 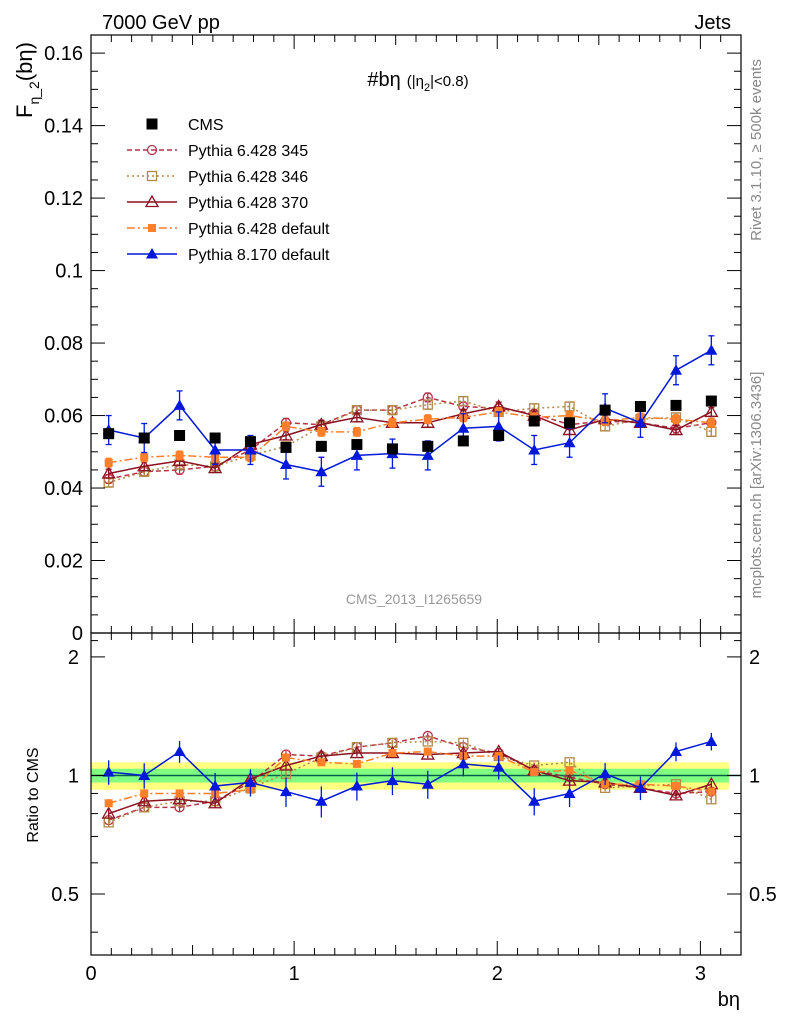 I want to click on x-tick-label: 1, so click(x=294, y=974).